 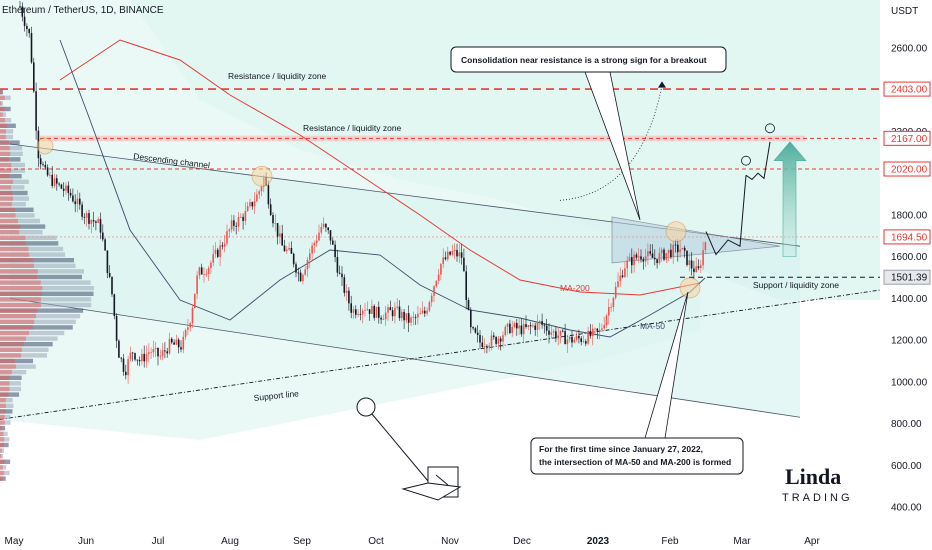 I want to click on price-label-text: 2403.00, so click(x=909, y=90).